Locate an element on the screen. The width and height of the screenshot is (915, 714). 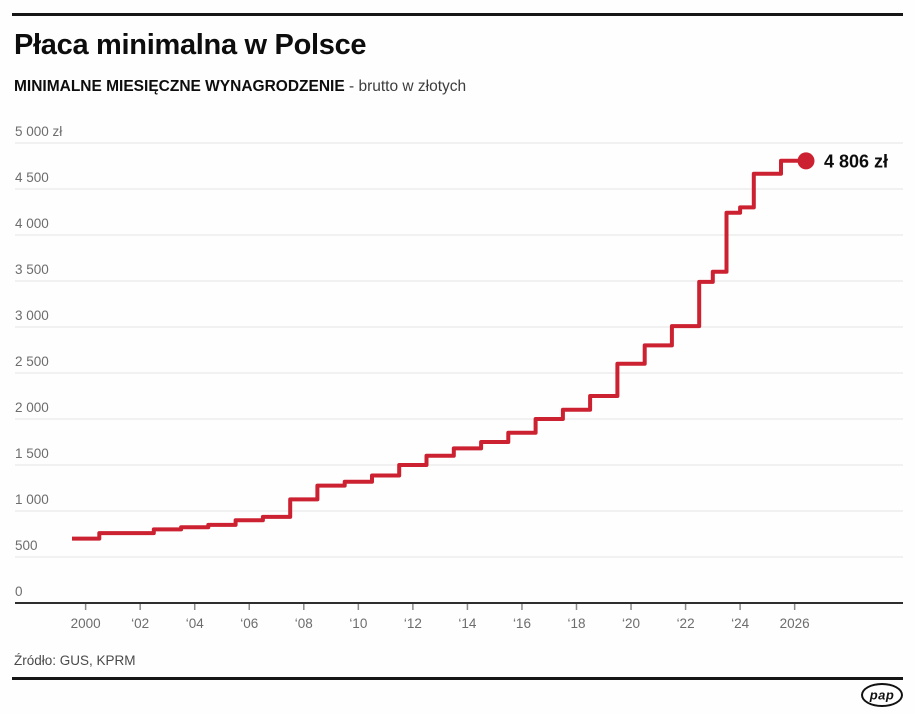
y-axis-label: 1 500 is located at coordinates (32, 453).